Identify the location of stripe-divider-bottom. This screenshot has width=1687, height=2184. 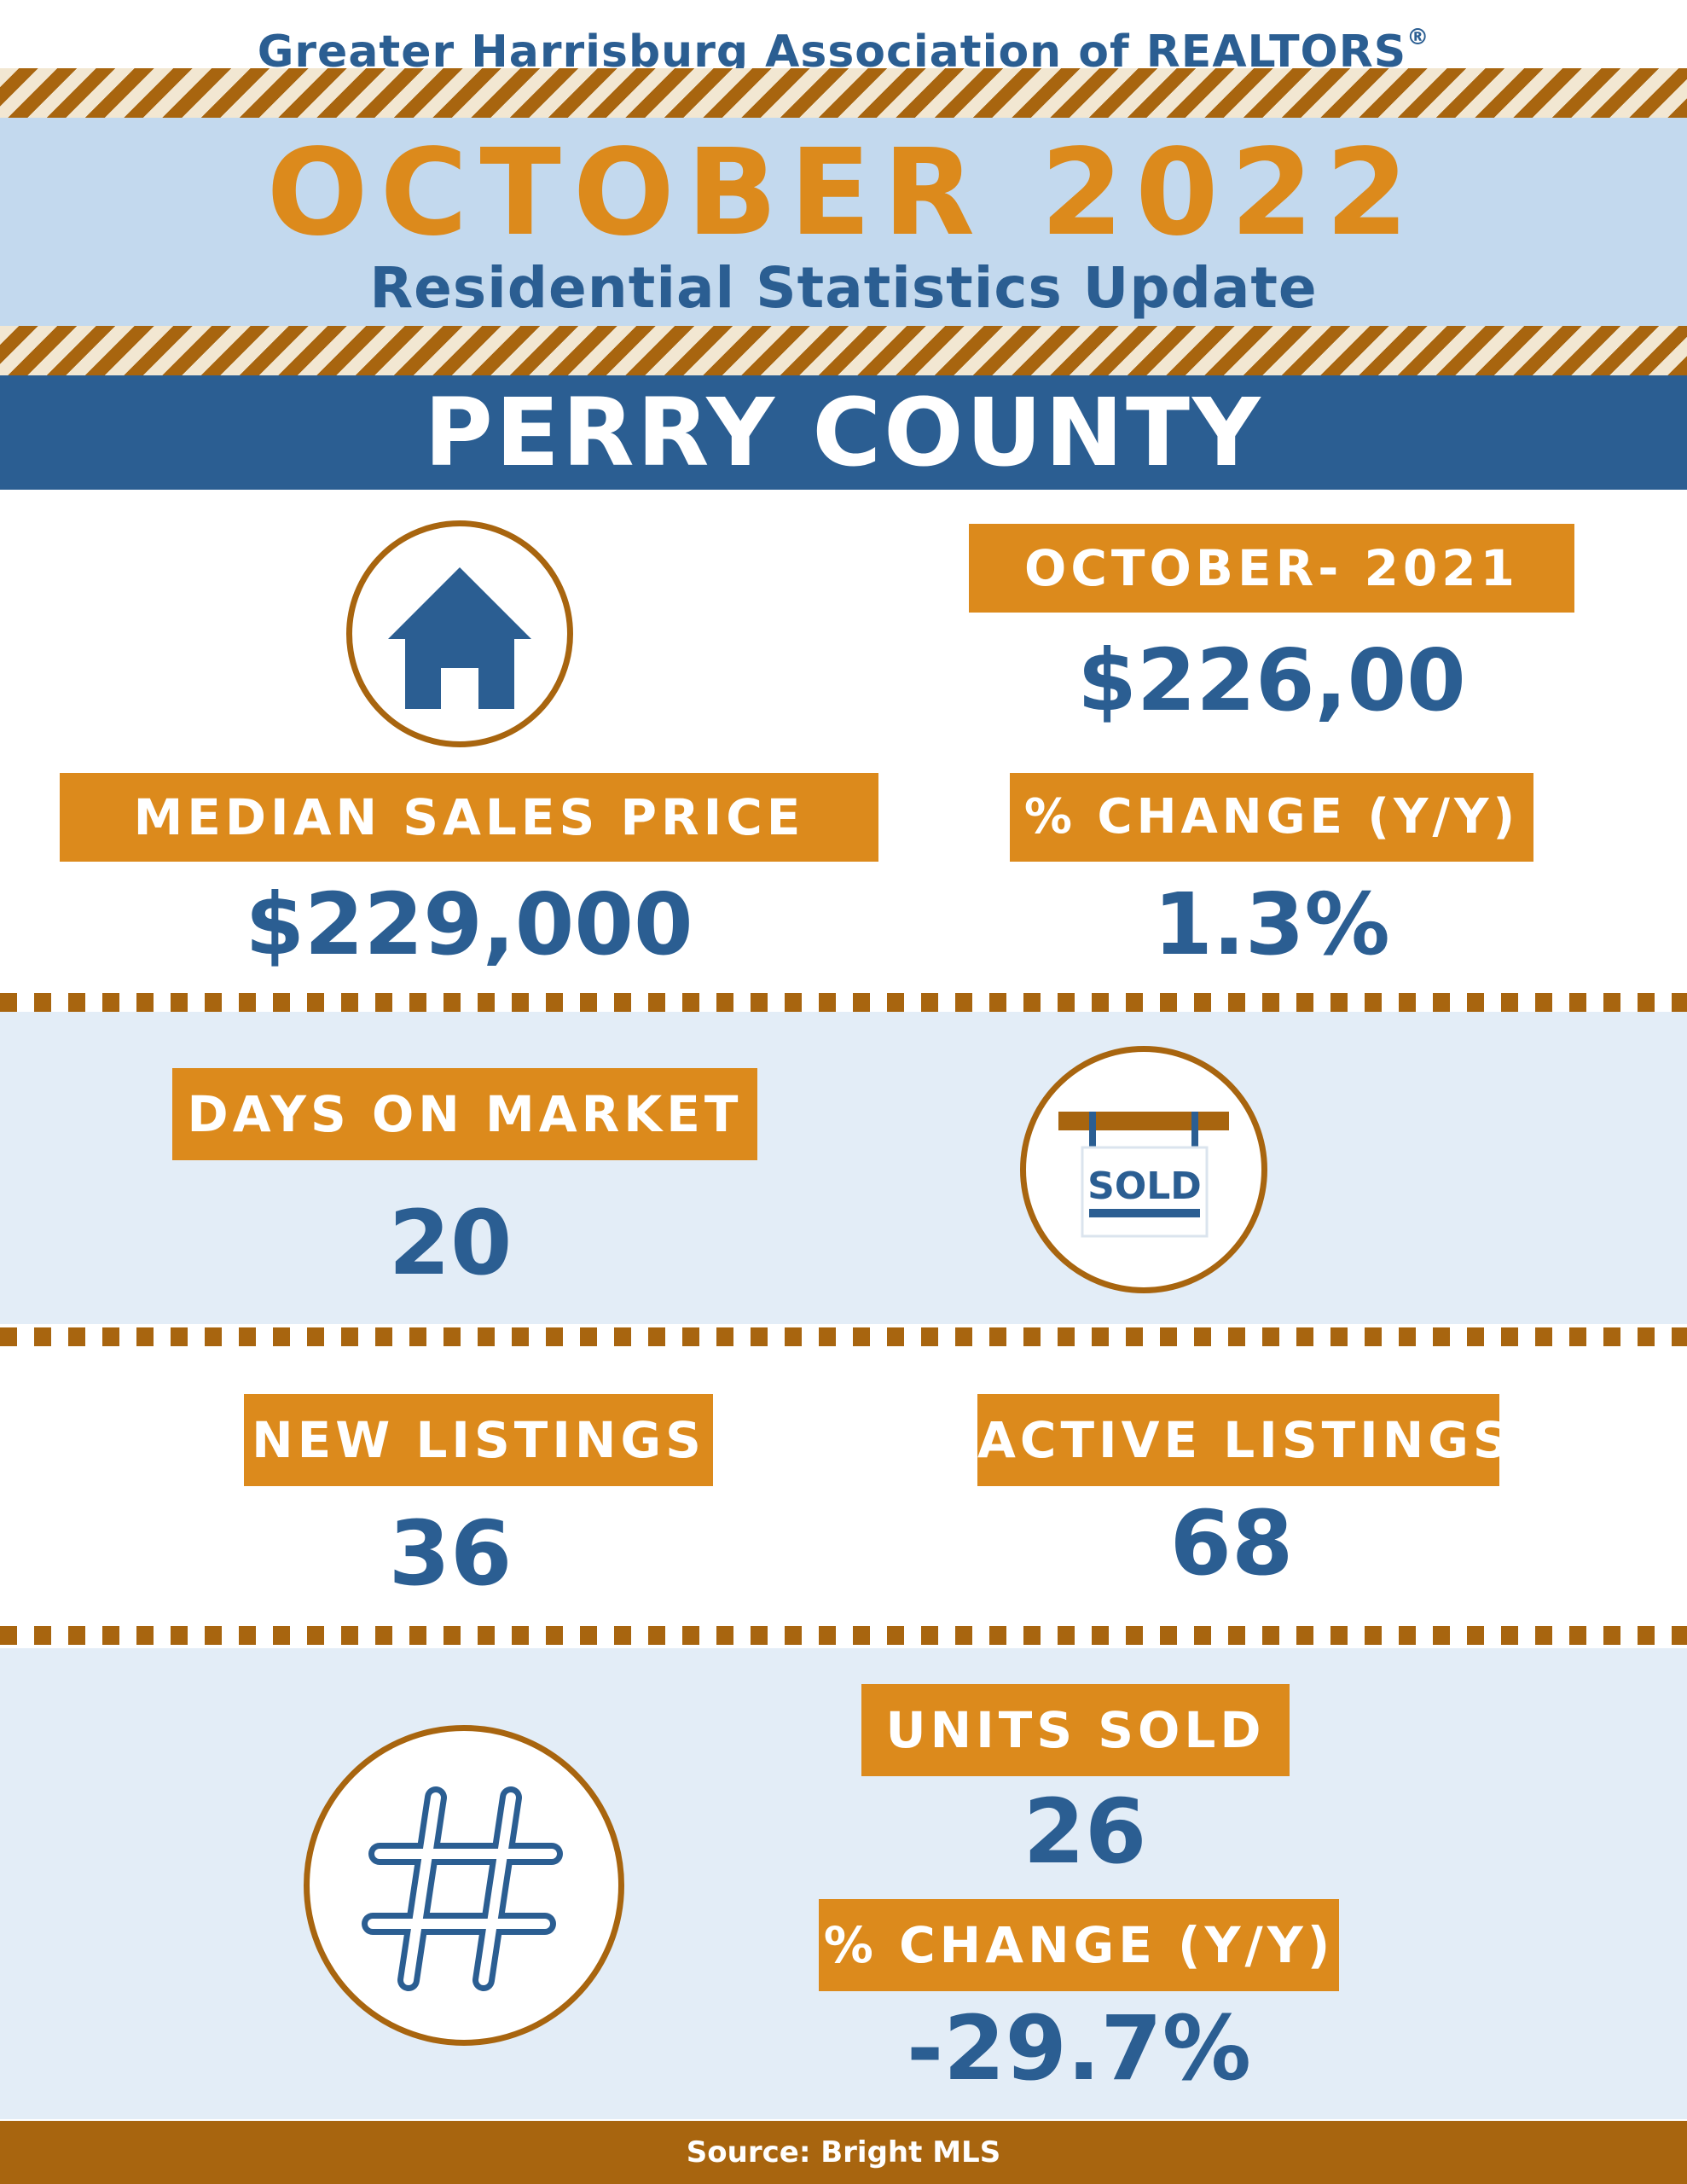
(843, 350).